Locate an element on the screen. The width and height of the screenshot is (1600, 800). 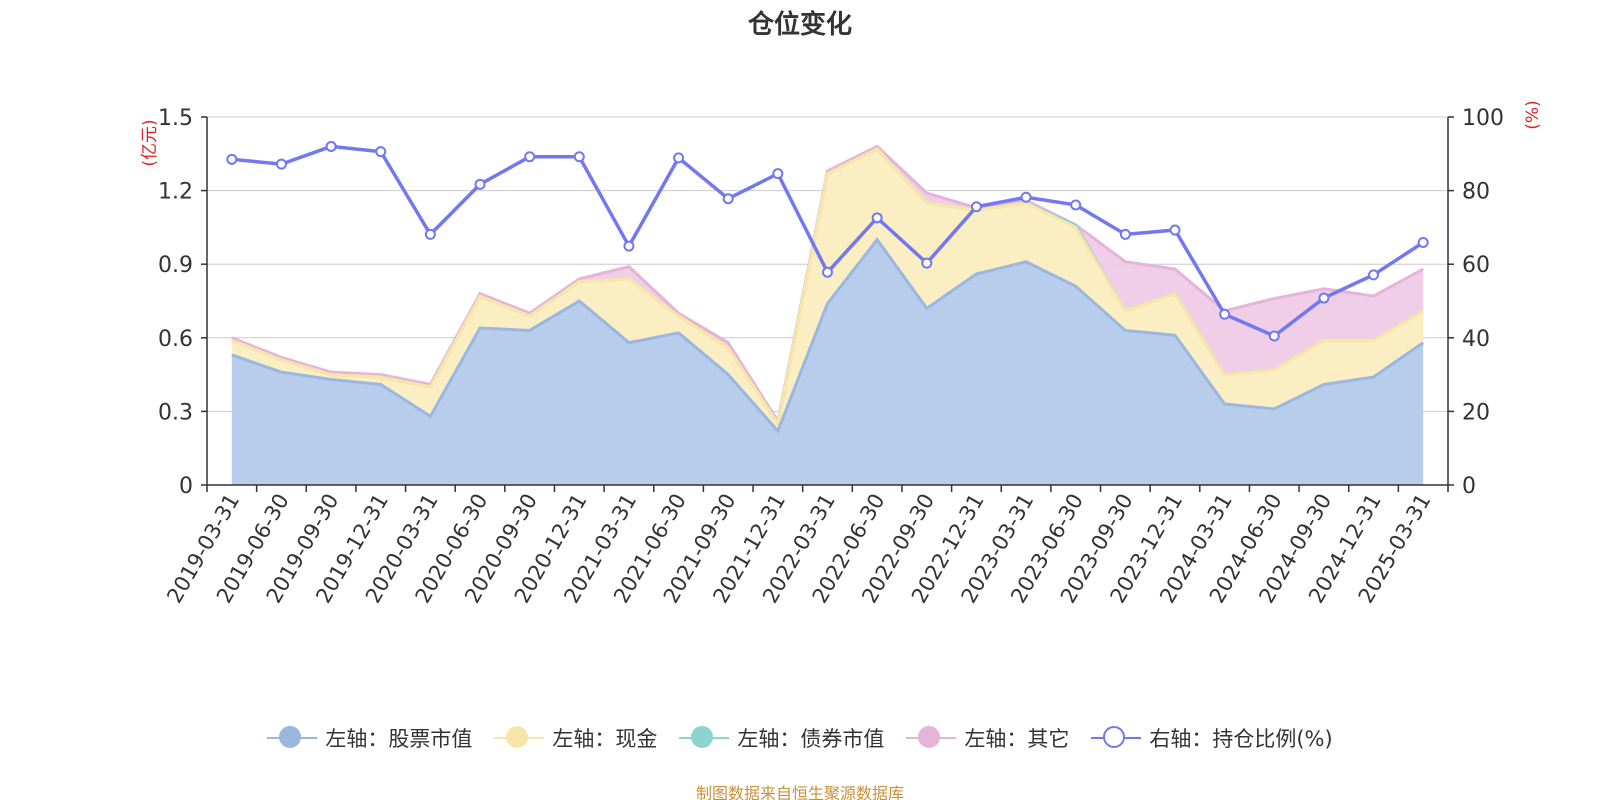
left-tick-label: 0.3 is located at coordinates (175, 412).